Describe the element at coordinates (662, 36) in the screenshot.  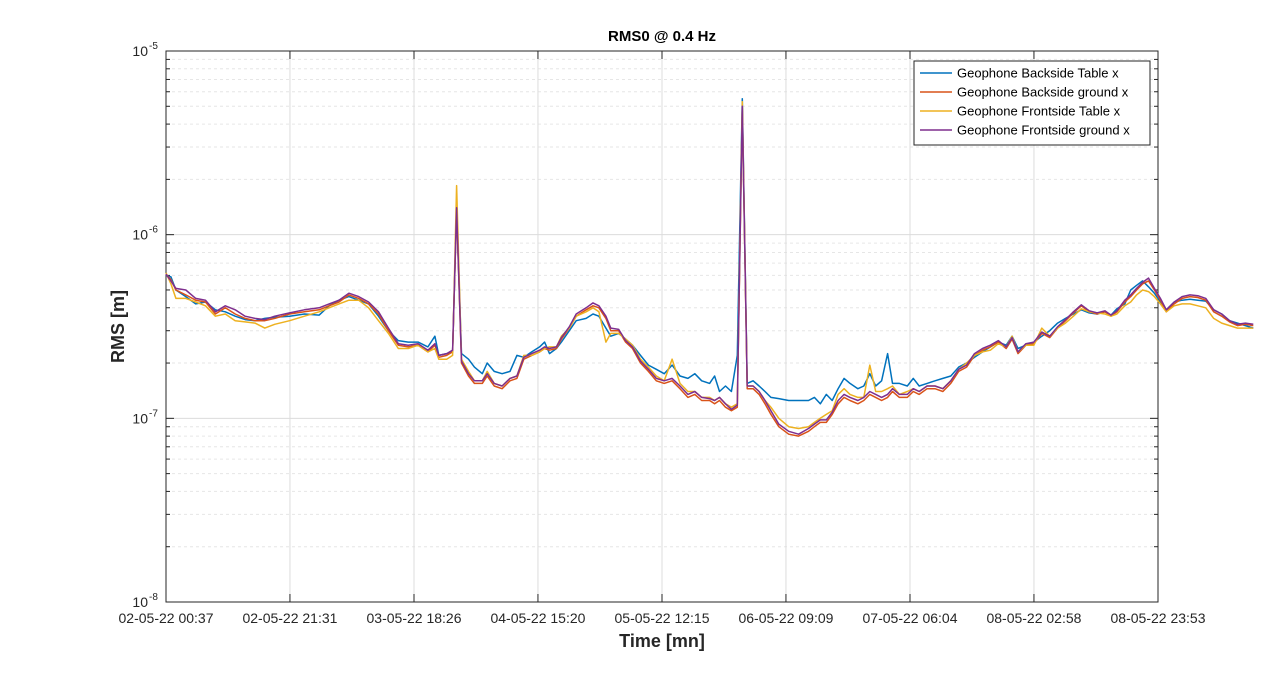
I see `chart-title: RMS0 @ 0.4 Hz` at that location.